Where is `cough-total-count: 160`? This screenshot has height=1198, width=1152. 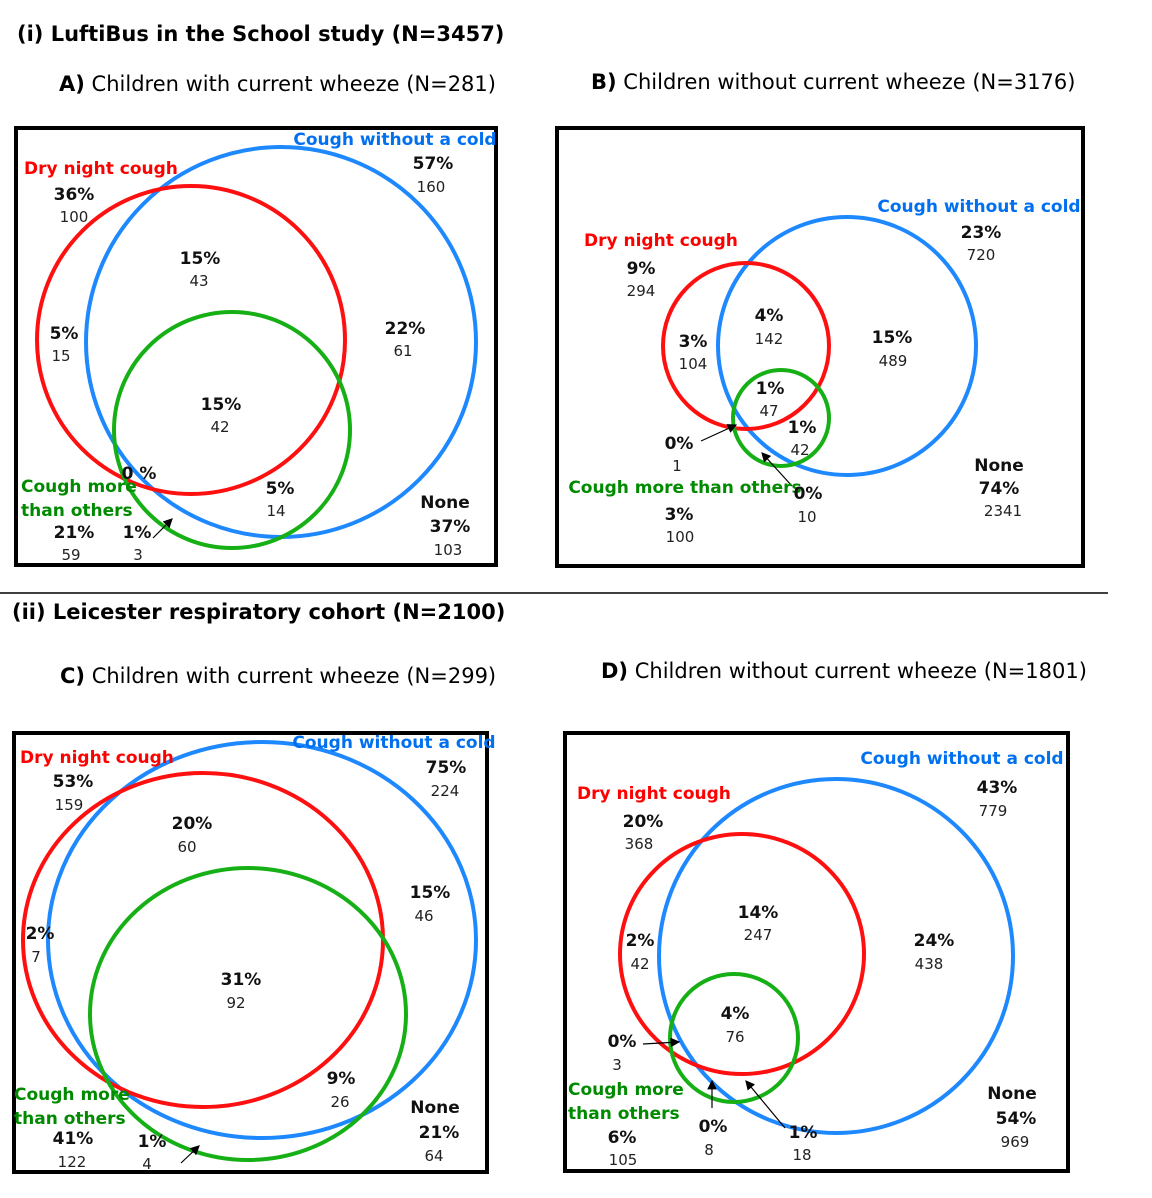
cough-total-count: 160 is located at coordinates (431, 187).